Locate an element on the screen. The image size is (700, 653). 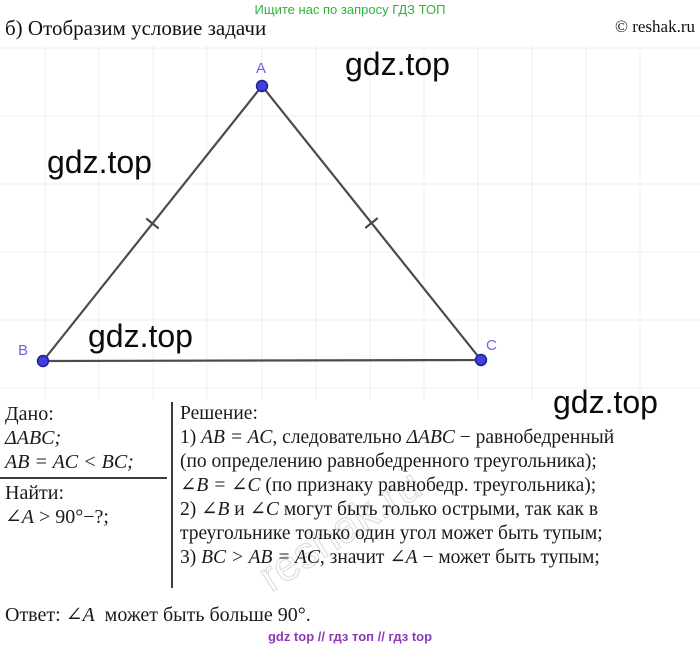
column-divider-line is located at coordinates (172, 495).